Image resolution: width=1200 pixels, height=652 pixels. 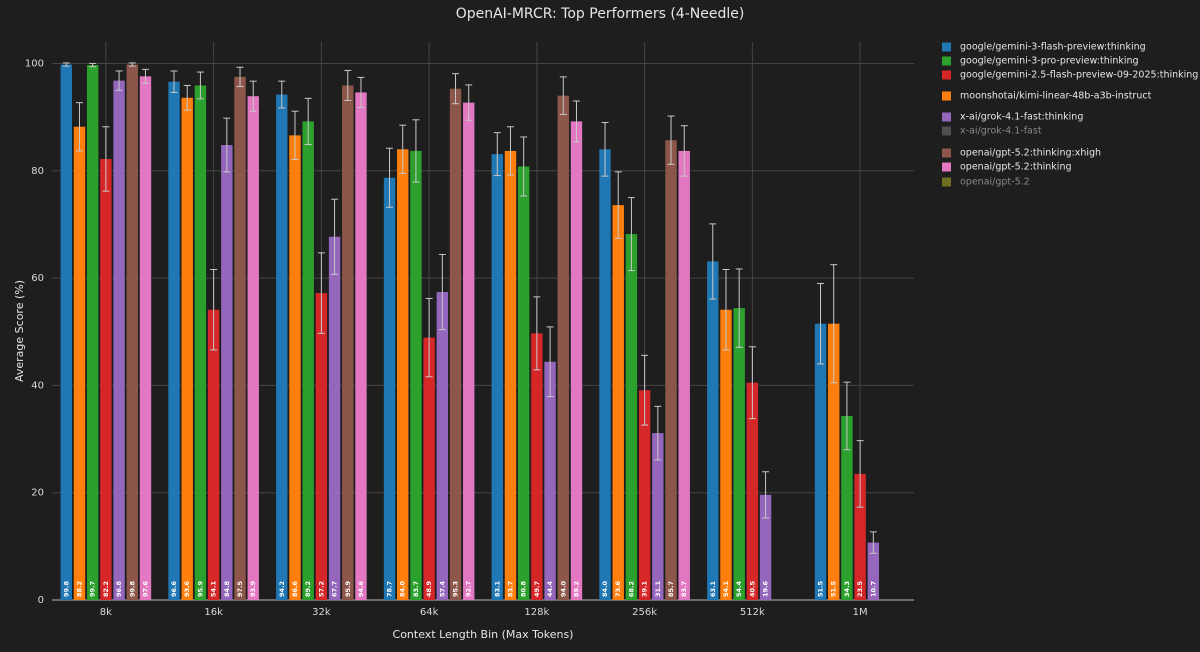 What do you see at coordinates (645, 588) in the screenshot?
I see `data-label: 39.1` at bounding box center [645, 588].